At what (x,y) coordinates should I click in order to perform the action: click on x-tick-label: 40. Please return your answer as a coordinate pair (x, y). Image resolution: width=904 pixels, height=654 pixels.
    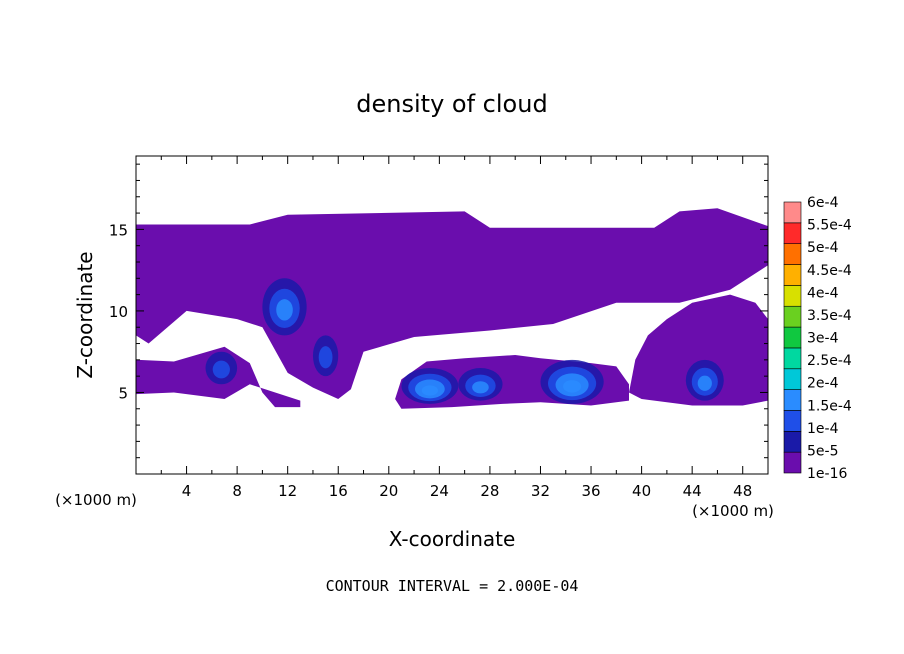
    Looking at the image, I should click on (641, 491).